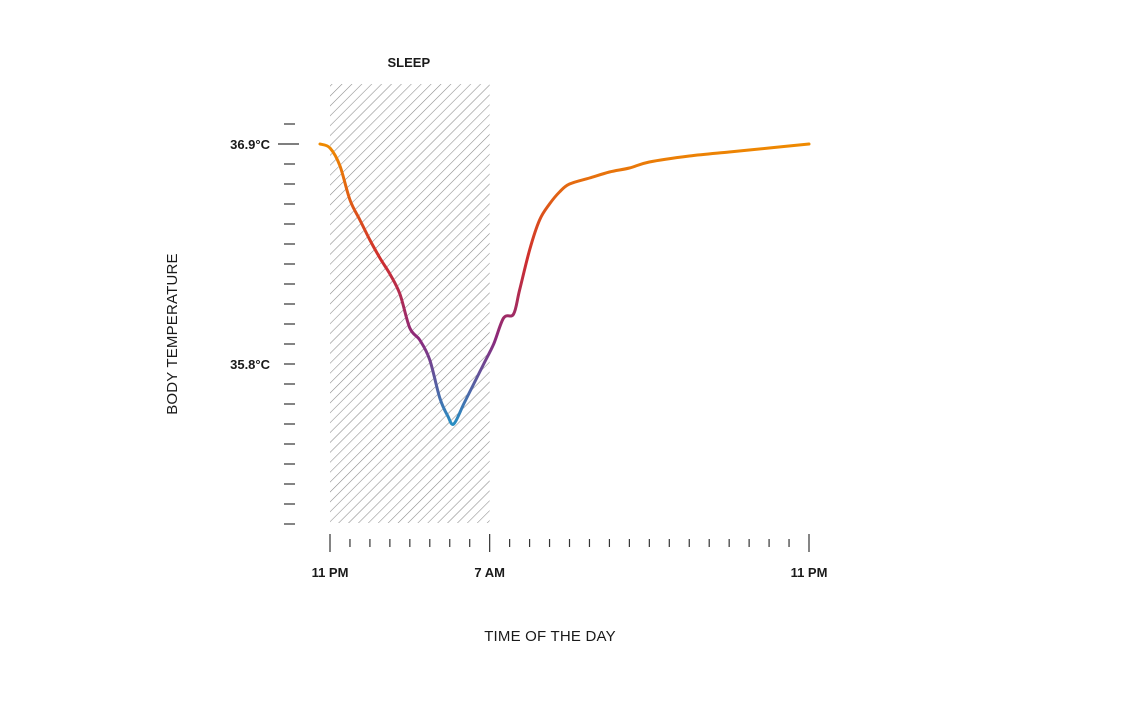  Describe the element at coordinates (569, 543) in the screenshot. I see `x-axis-ticks` at that location.